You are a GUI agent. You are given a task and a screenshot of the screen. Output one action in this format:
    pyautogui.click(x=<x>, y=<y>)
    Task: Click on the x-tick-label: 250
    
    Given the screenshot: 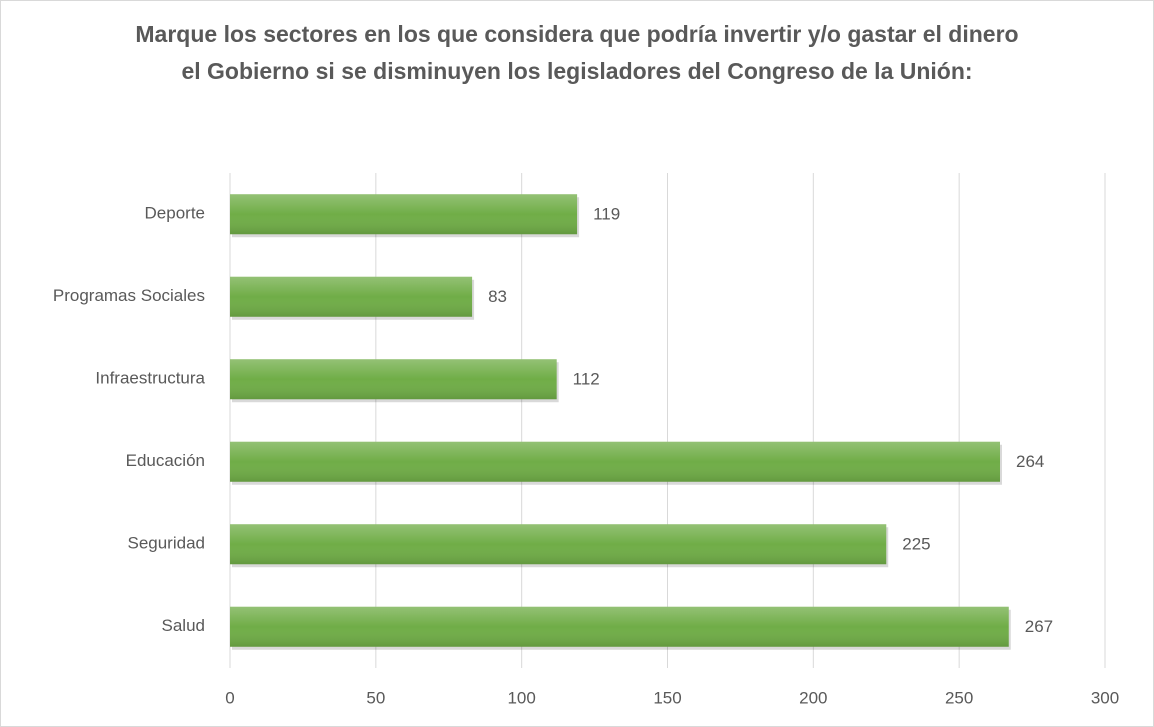 What is the action you would take?
    pyautogui.click(x=959, y=697)
    